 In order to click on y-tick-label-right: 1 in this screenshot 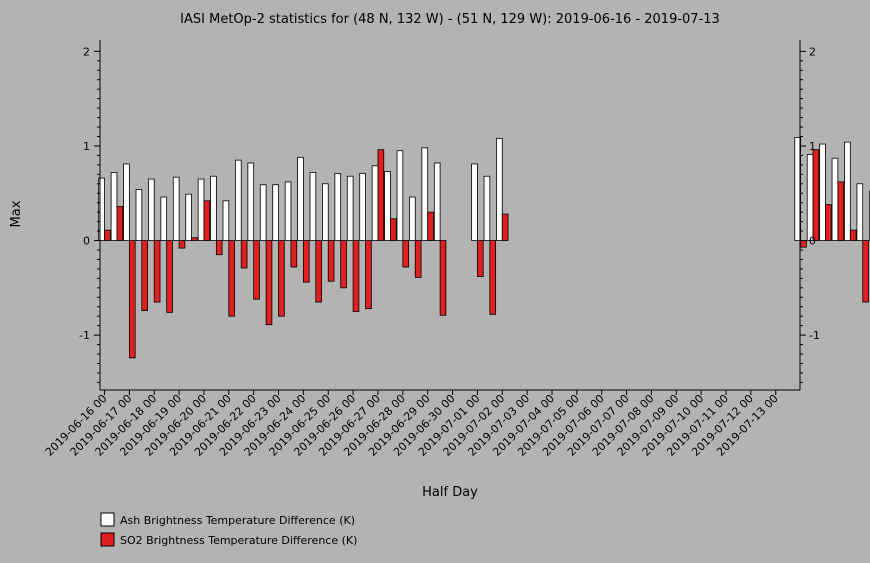, I will do `click(812, 146)`.